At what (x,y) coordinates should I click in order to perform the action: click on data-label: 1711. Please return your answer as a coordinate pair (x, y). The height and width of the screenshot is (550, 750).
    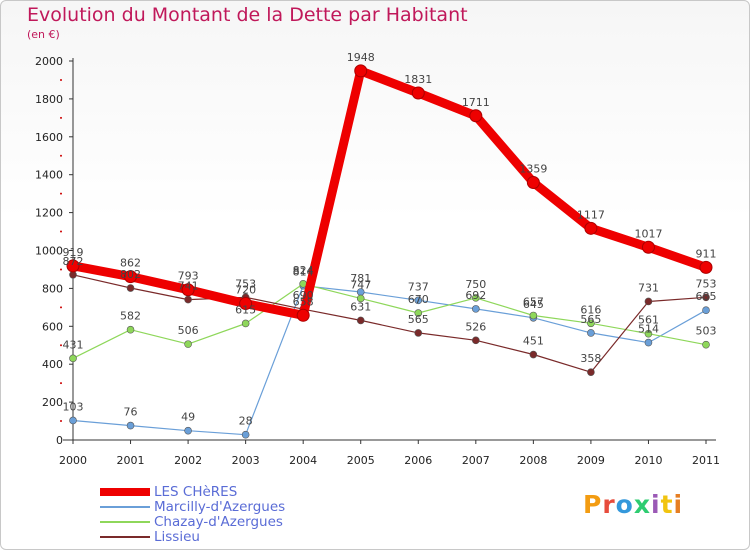
    Looking at the image, I should click on (476, 102).